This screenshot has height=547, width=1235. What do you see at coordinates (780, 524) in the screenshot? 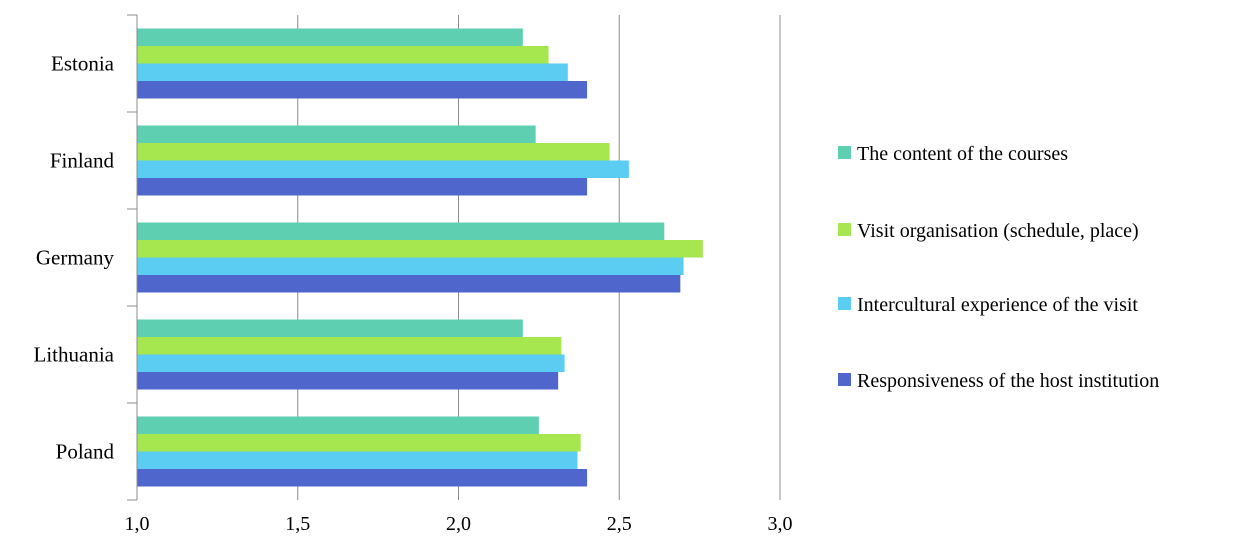
I see `x-tick-label: 3,0` at bounding box center [780, 524].